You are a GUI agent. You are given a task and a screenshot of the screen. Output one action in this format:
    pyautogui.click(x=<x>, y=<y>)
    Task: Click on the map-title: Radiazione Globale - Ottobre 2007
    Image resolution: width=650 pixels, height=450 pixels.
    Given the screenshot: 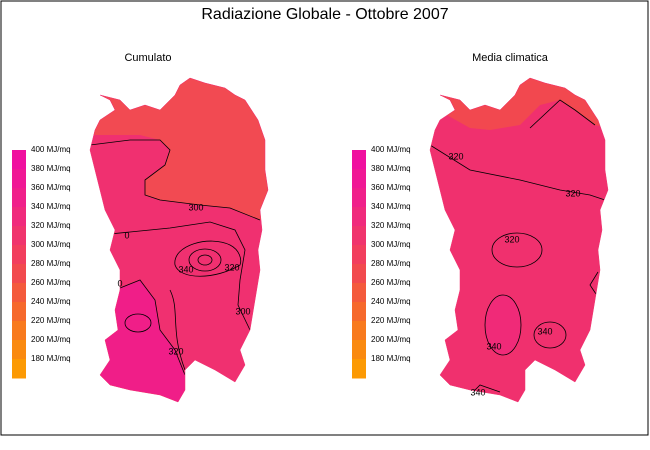 What is the action you would take?
    pyautogui.click(x=324, y=14)
    